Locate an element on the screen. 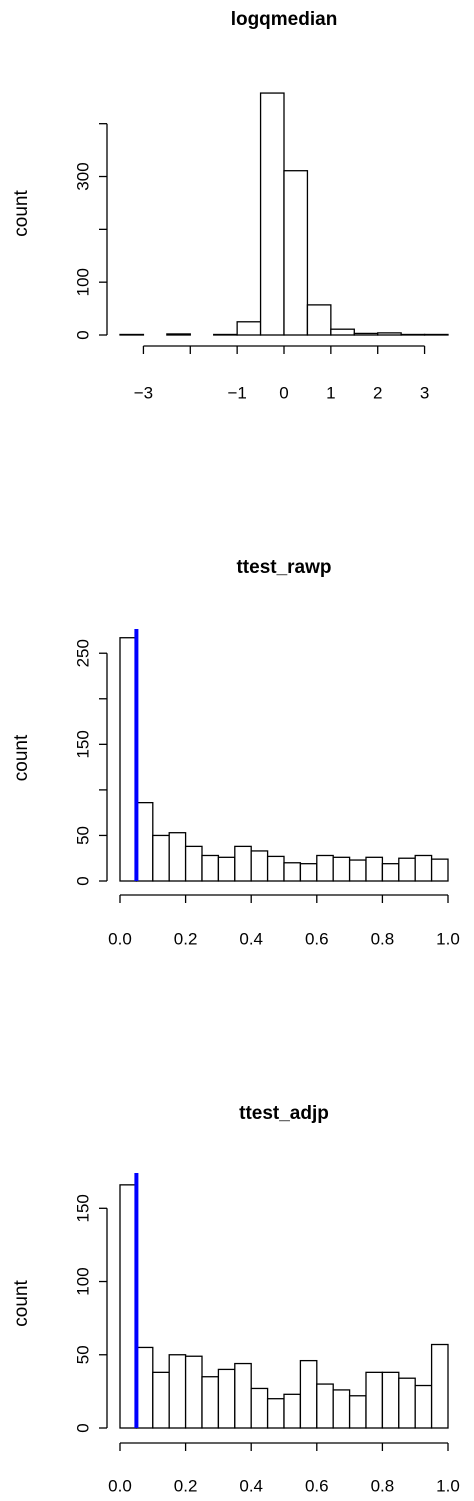 Image resolution: width=474 pixels, height=1501 pixels. y-tick-label: 300 is located at coordinates (82, 176).